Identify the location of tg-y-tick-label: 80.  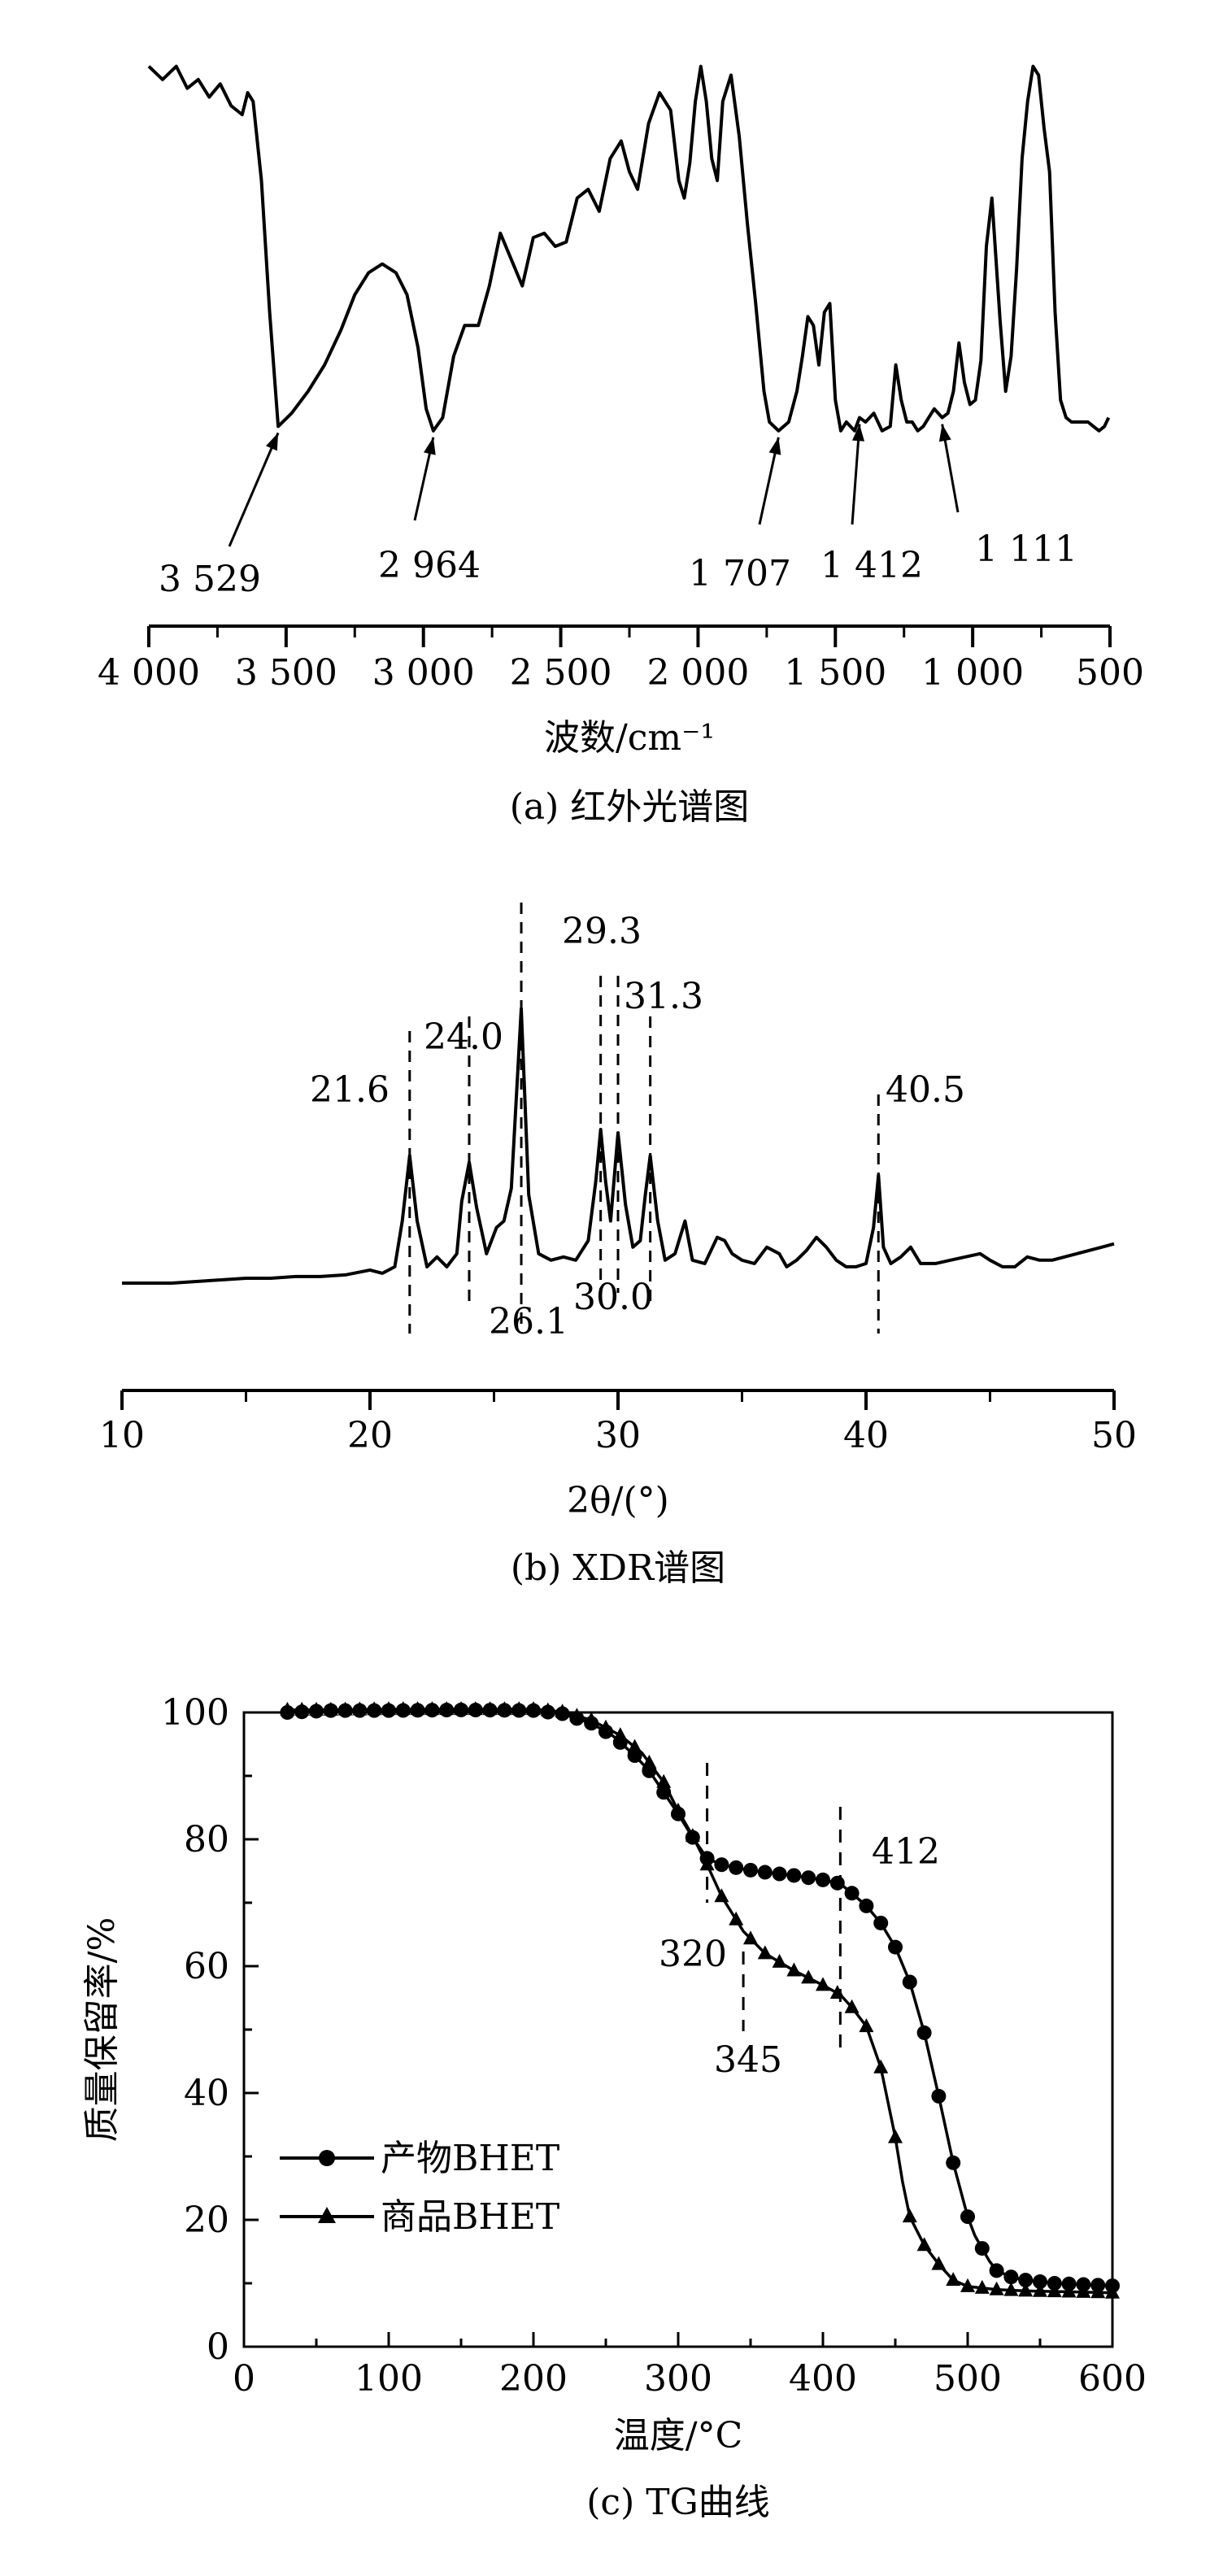
(206, 1839).